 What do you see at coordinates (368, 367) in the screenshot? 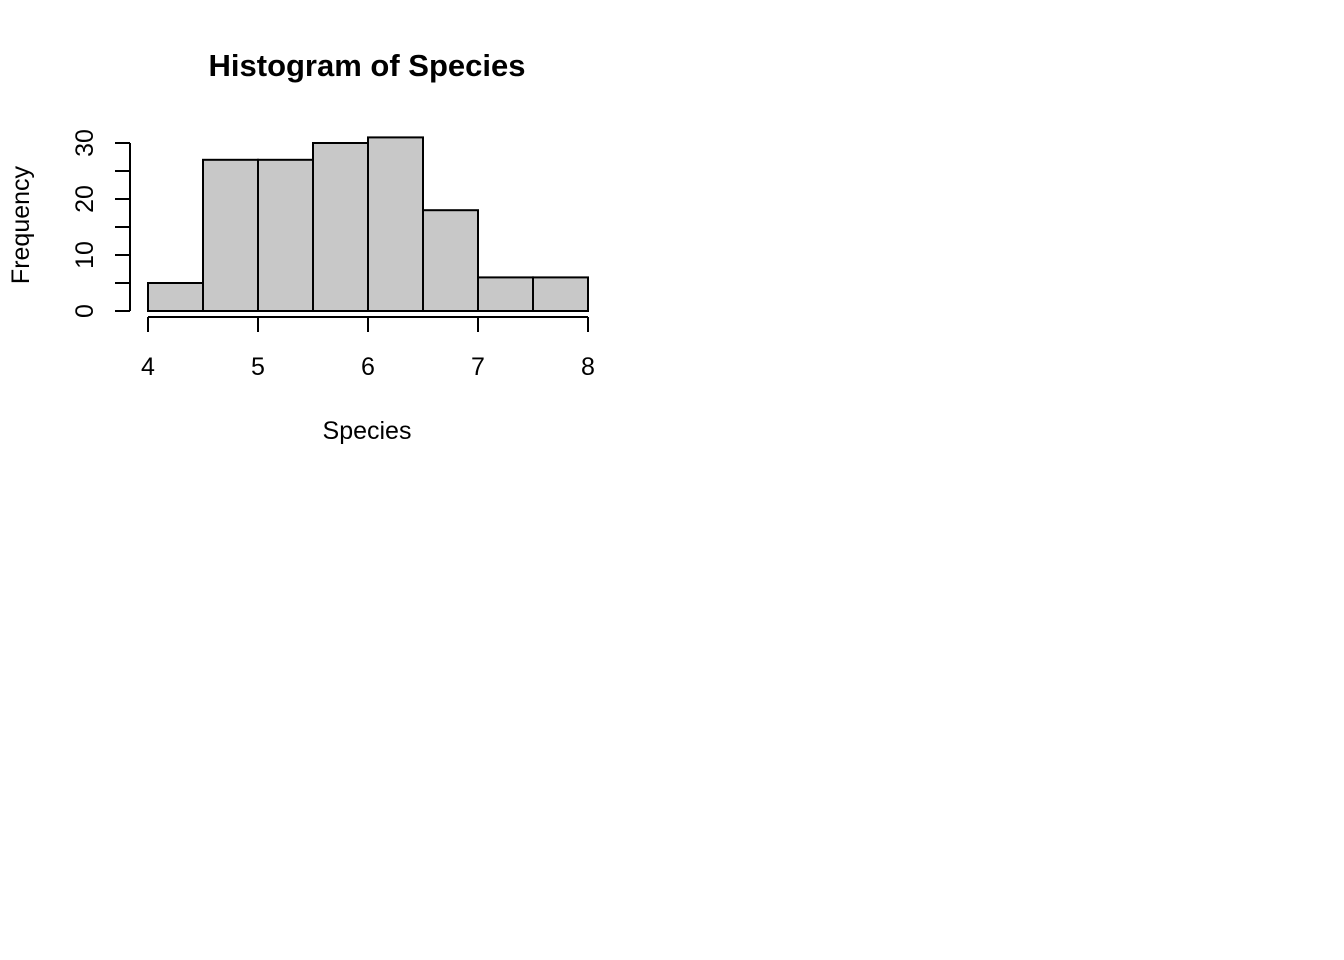
I see `x-tick-label: 6` at bounding box center [368, 367].